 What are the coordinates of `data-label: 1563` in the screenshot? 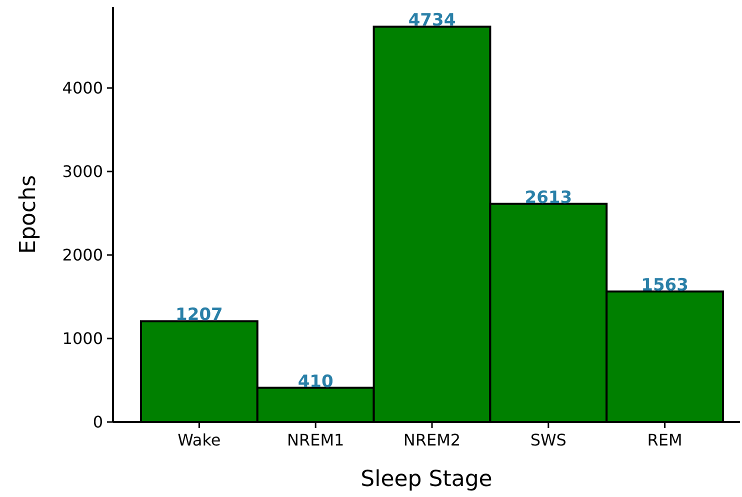 It's located at (664, 285).